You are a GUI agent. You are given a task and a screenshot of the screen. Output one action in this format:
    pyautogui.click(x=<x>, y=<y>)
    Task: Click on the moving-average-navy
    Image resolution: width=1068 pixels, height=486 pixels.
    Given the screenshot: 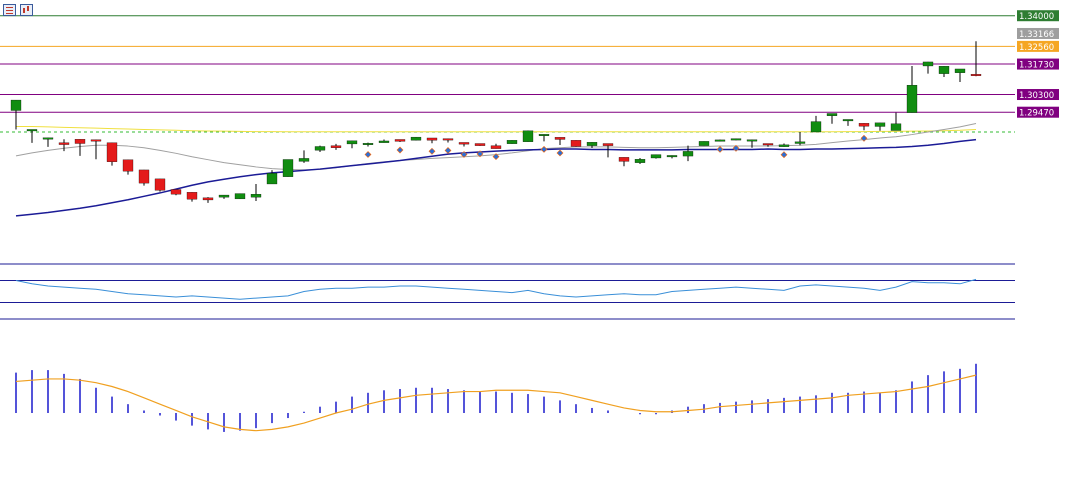 What is the action you would take?
    pyautogui.click(x=496, y=177)
    